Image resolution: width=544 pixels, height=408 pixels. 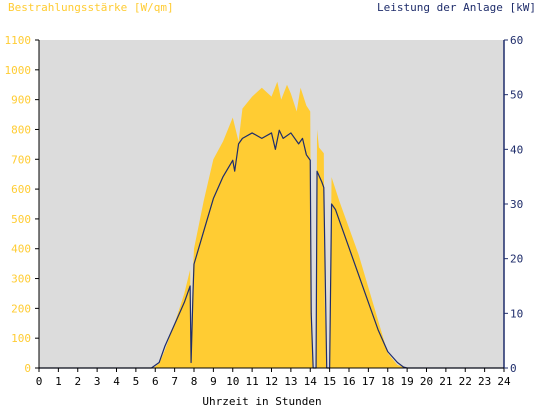 I want to click on x-tick-label: 20, so click(x=426, y=381).